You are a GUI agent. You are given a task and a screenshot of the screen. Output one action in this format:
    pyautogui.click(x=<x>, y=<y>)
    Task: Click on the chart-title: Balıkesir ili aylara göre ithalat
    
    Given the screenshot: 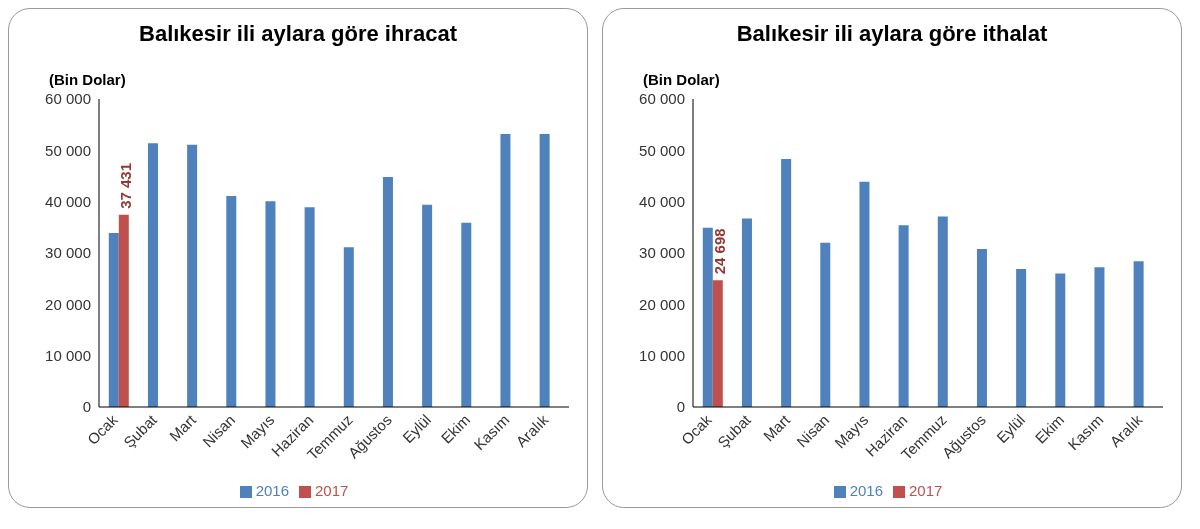 What is the action you would take?
    pyautogui.click(x=892, y=34)
    